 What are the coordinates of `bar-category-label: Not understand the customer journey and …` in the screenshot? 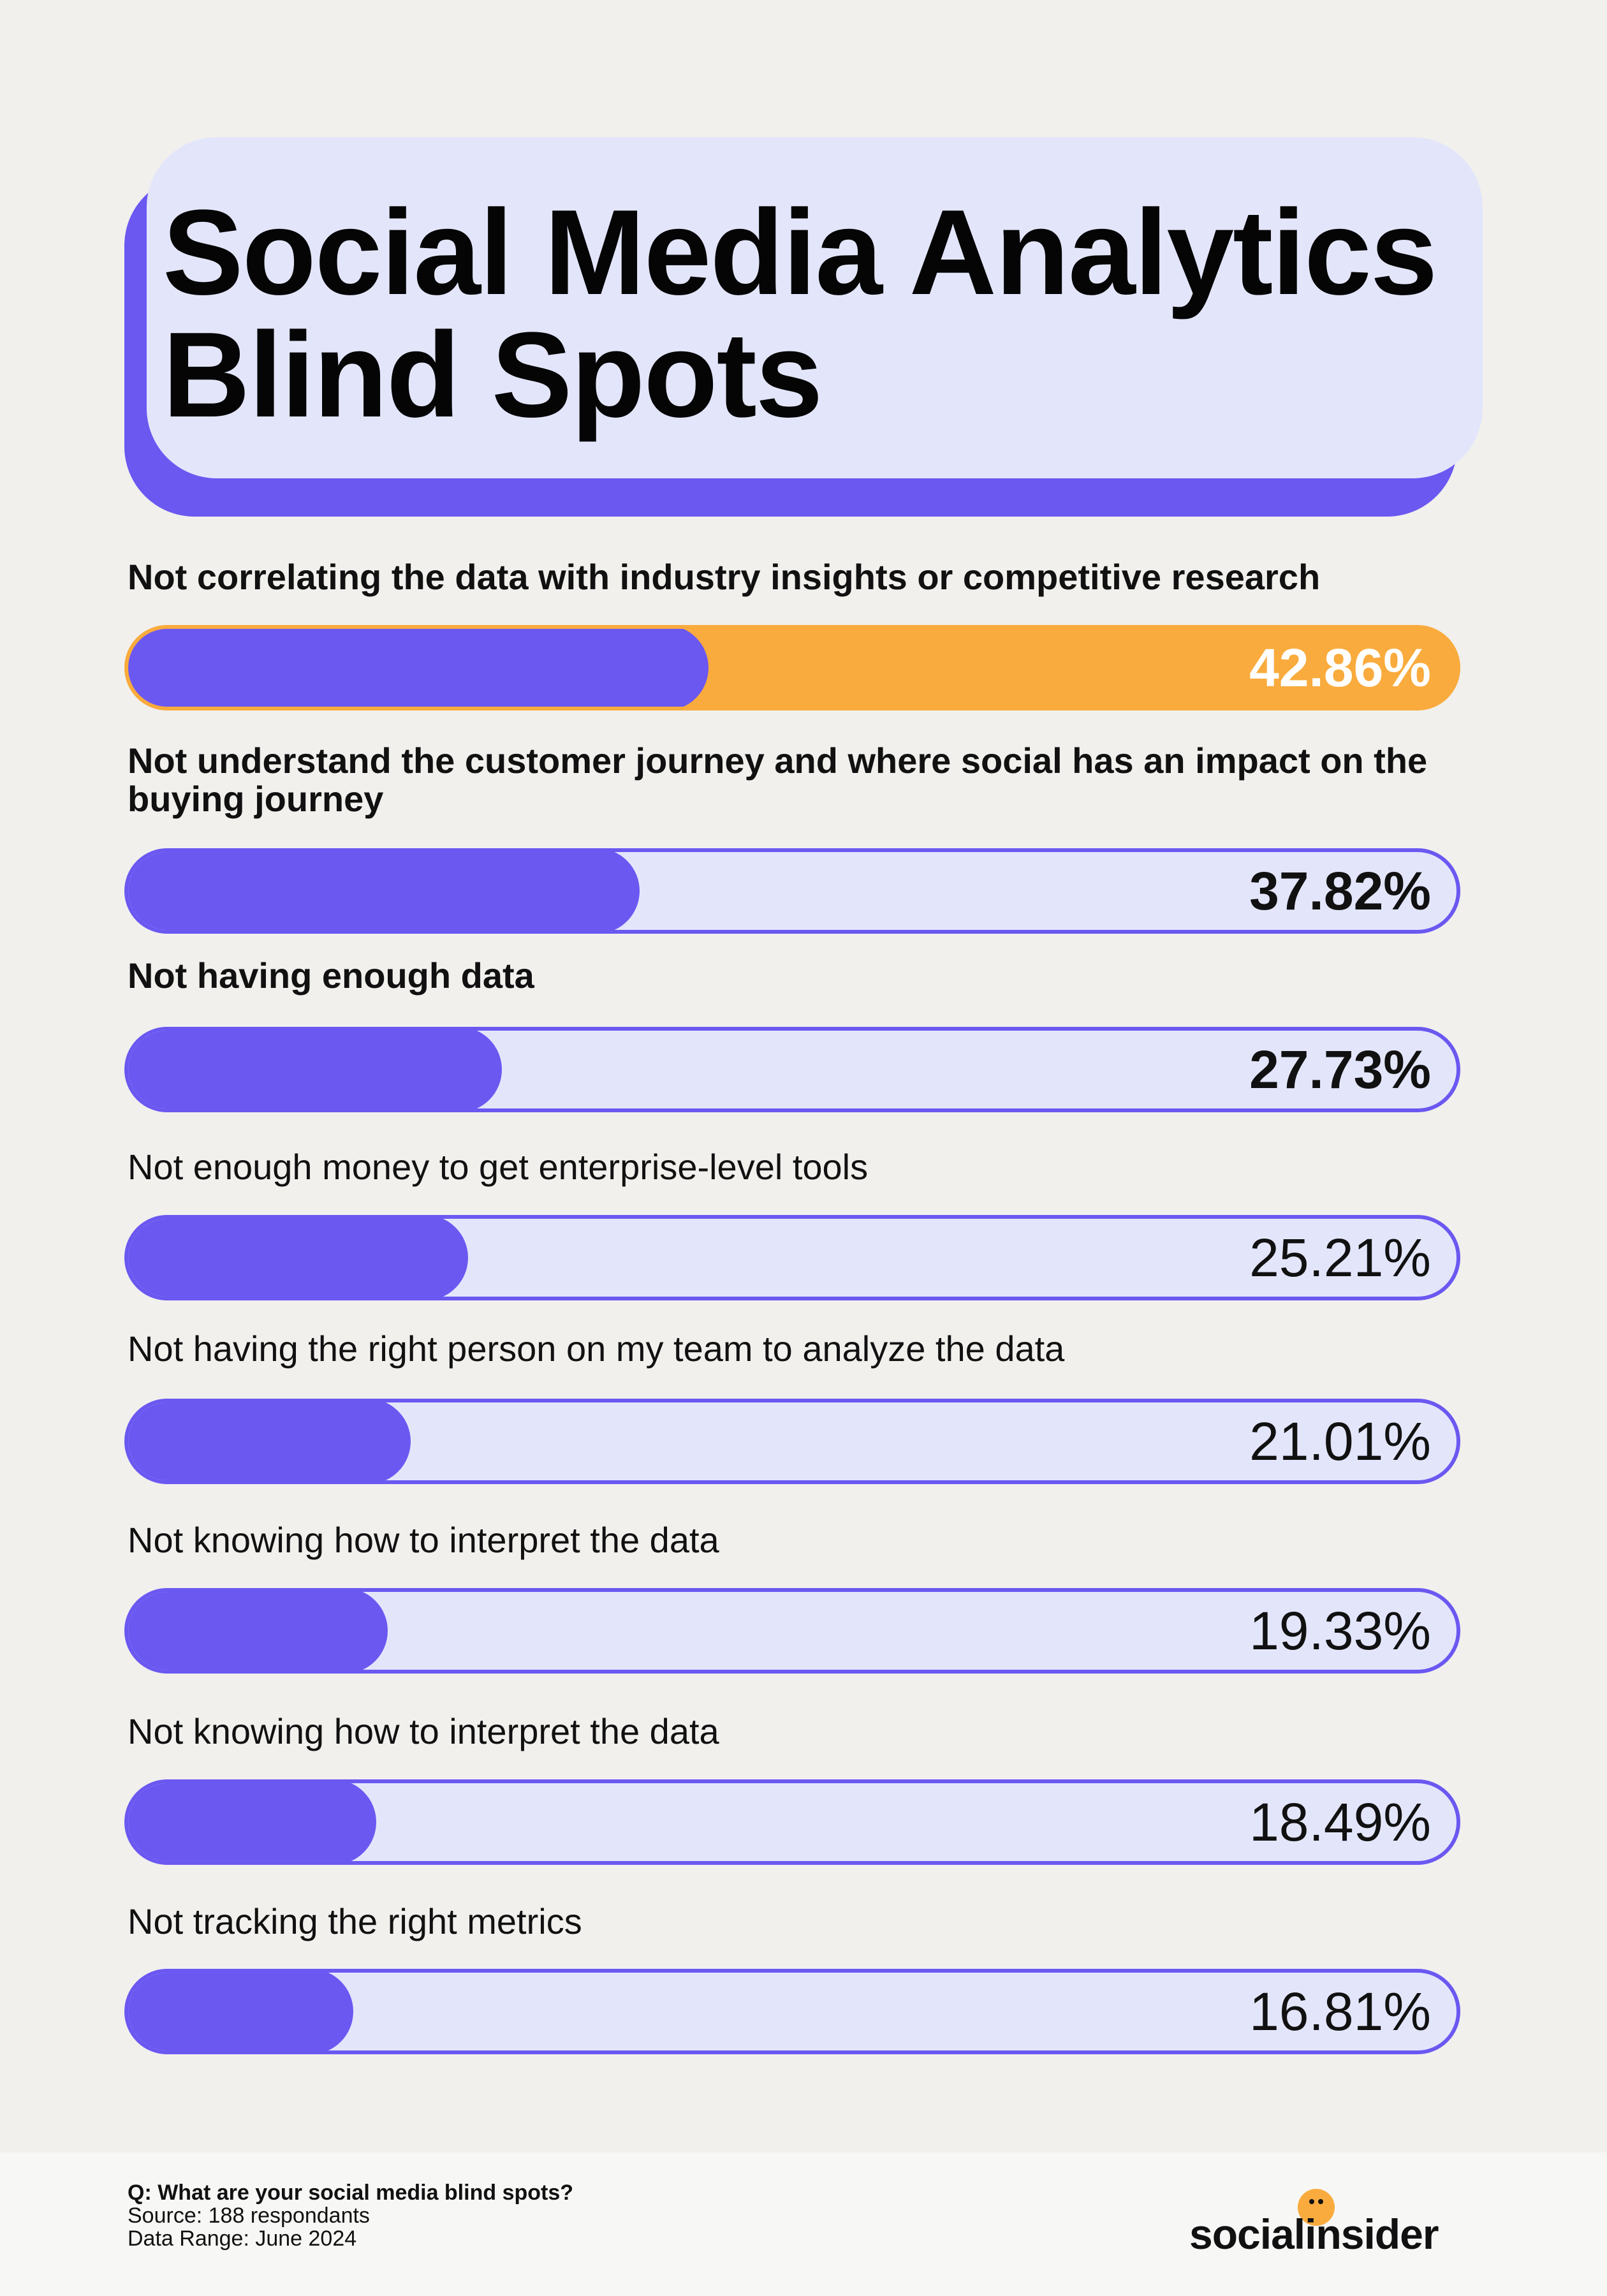 It's located at (778, 779).